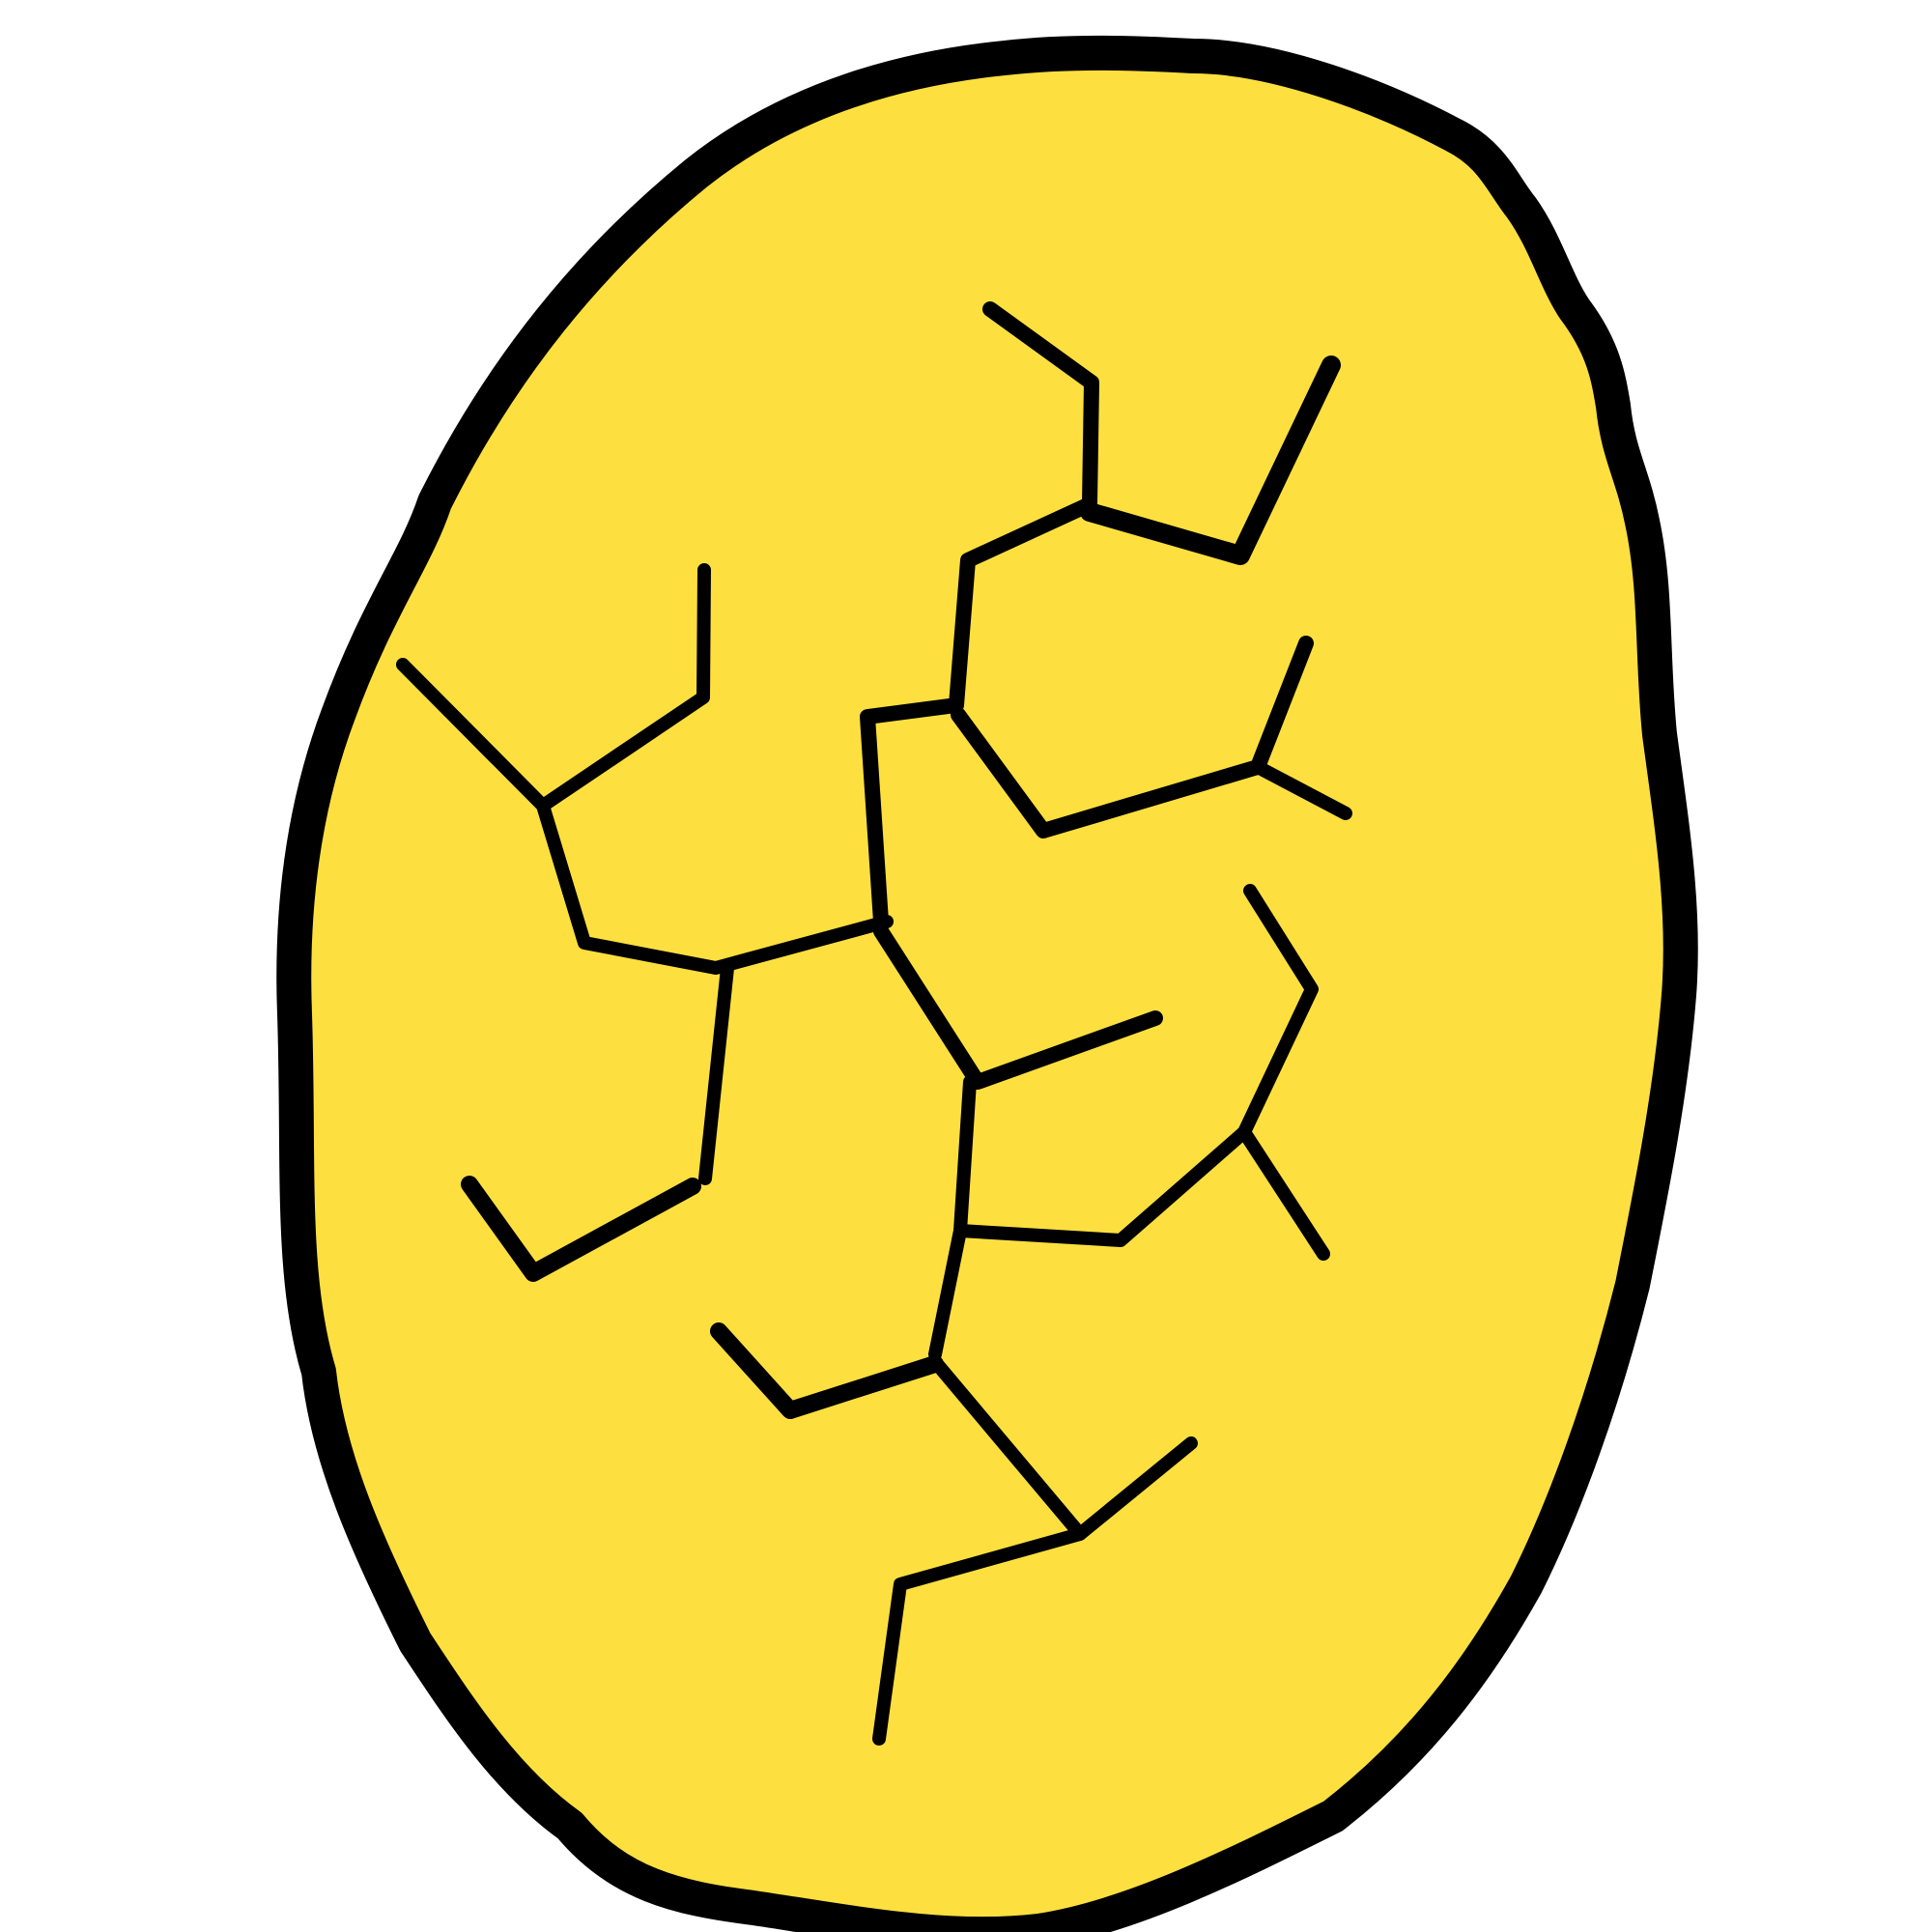 Image resolution: width=1932 pixels, height=1932 pixels. Describe the element at coordinates (1018, 1006) in the screenshot. I see `crack-center-down` at that location.